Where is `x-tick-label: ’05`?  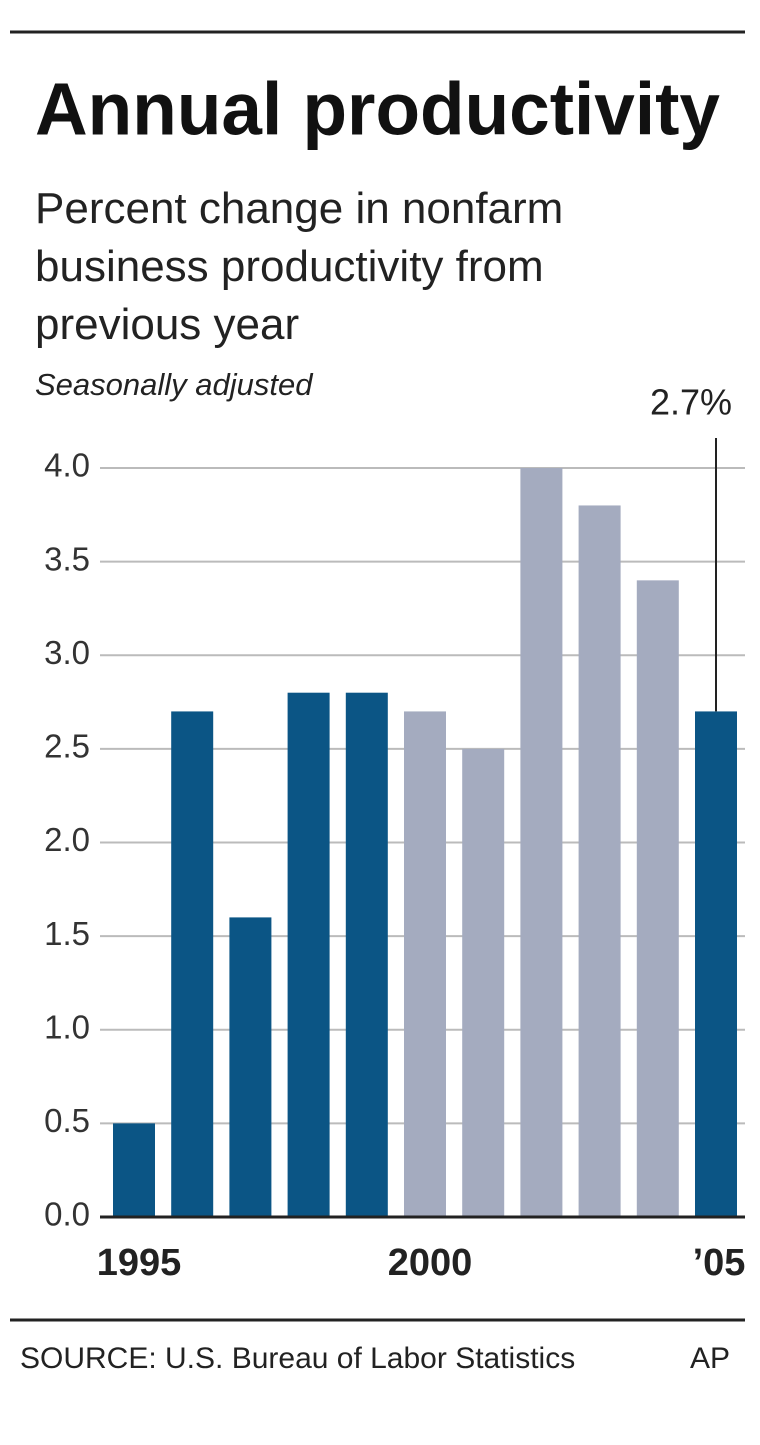
x-tick-label: ’05 is located at coordinates (719, 1263).